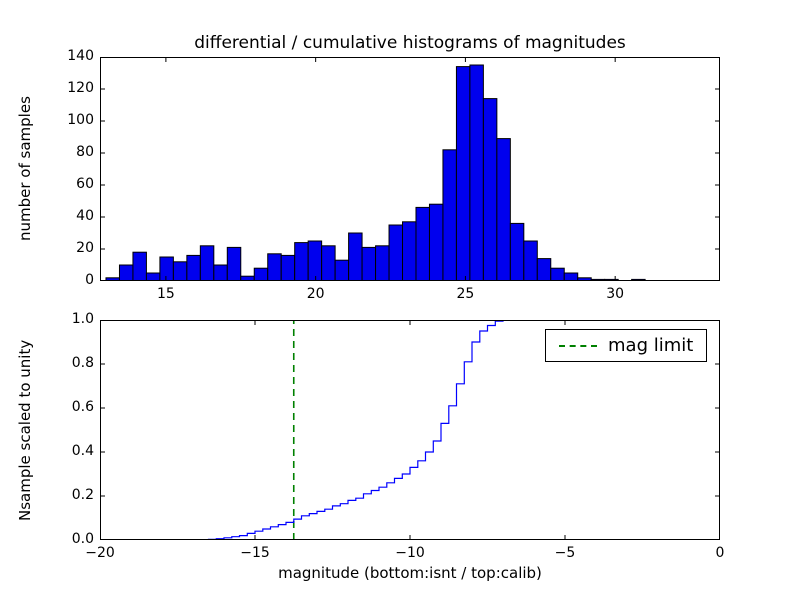 The image size is (800, 600). What do you see at coordinates (165, 294) in the screenshot?
I see `tick-label: 15` at bounding box center [165, 294].